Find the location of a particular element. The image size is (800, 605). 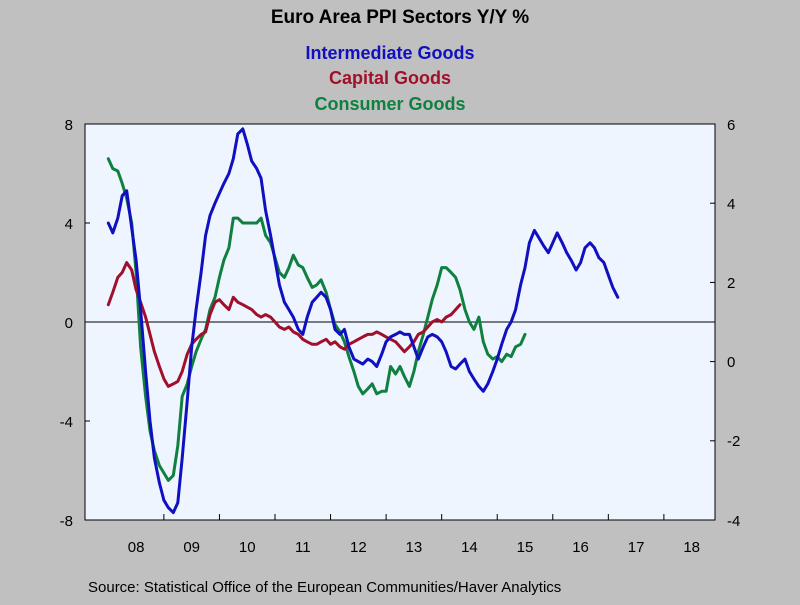

right-axis: 6 4 2 0 -2 -4 is located at coordinates (733, 323).